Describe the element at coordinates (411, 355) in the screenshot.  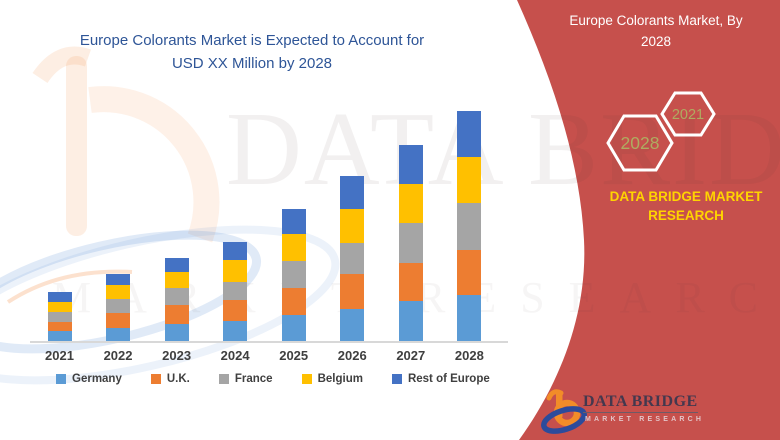
I see `x-axis-label: 2027` at that location.